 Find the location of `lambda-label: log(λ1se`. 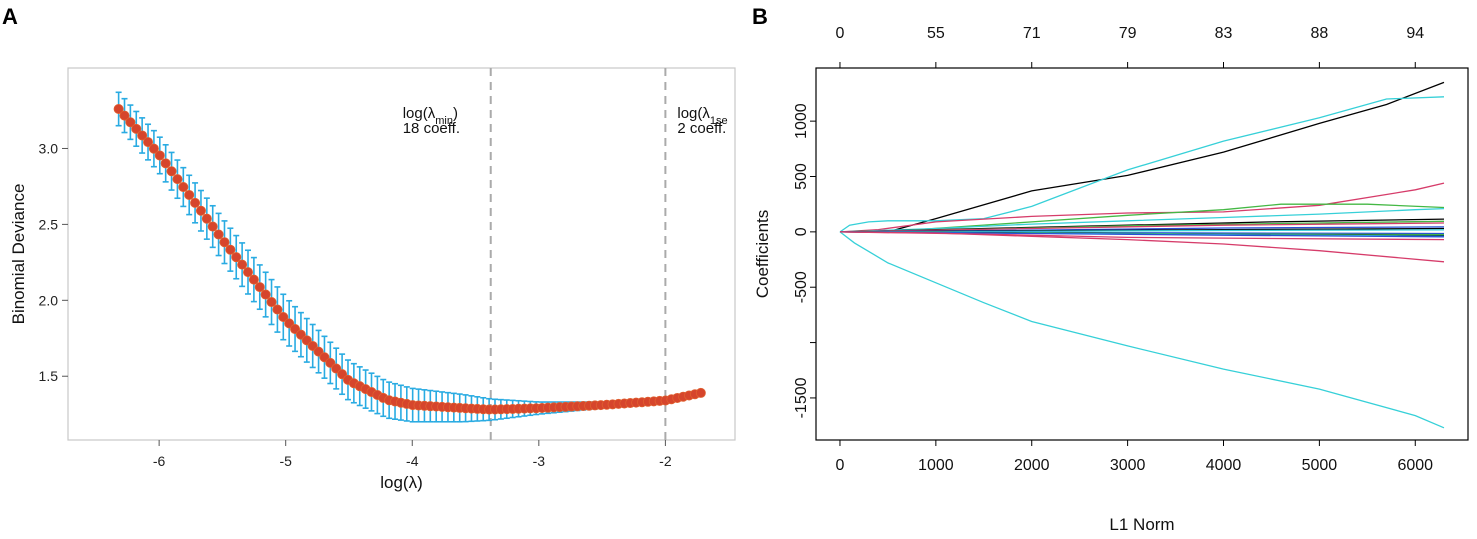

lambda-label: log(λ1se is located at coordinates (702, 116).